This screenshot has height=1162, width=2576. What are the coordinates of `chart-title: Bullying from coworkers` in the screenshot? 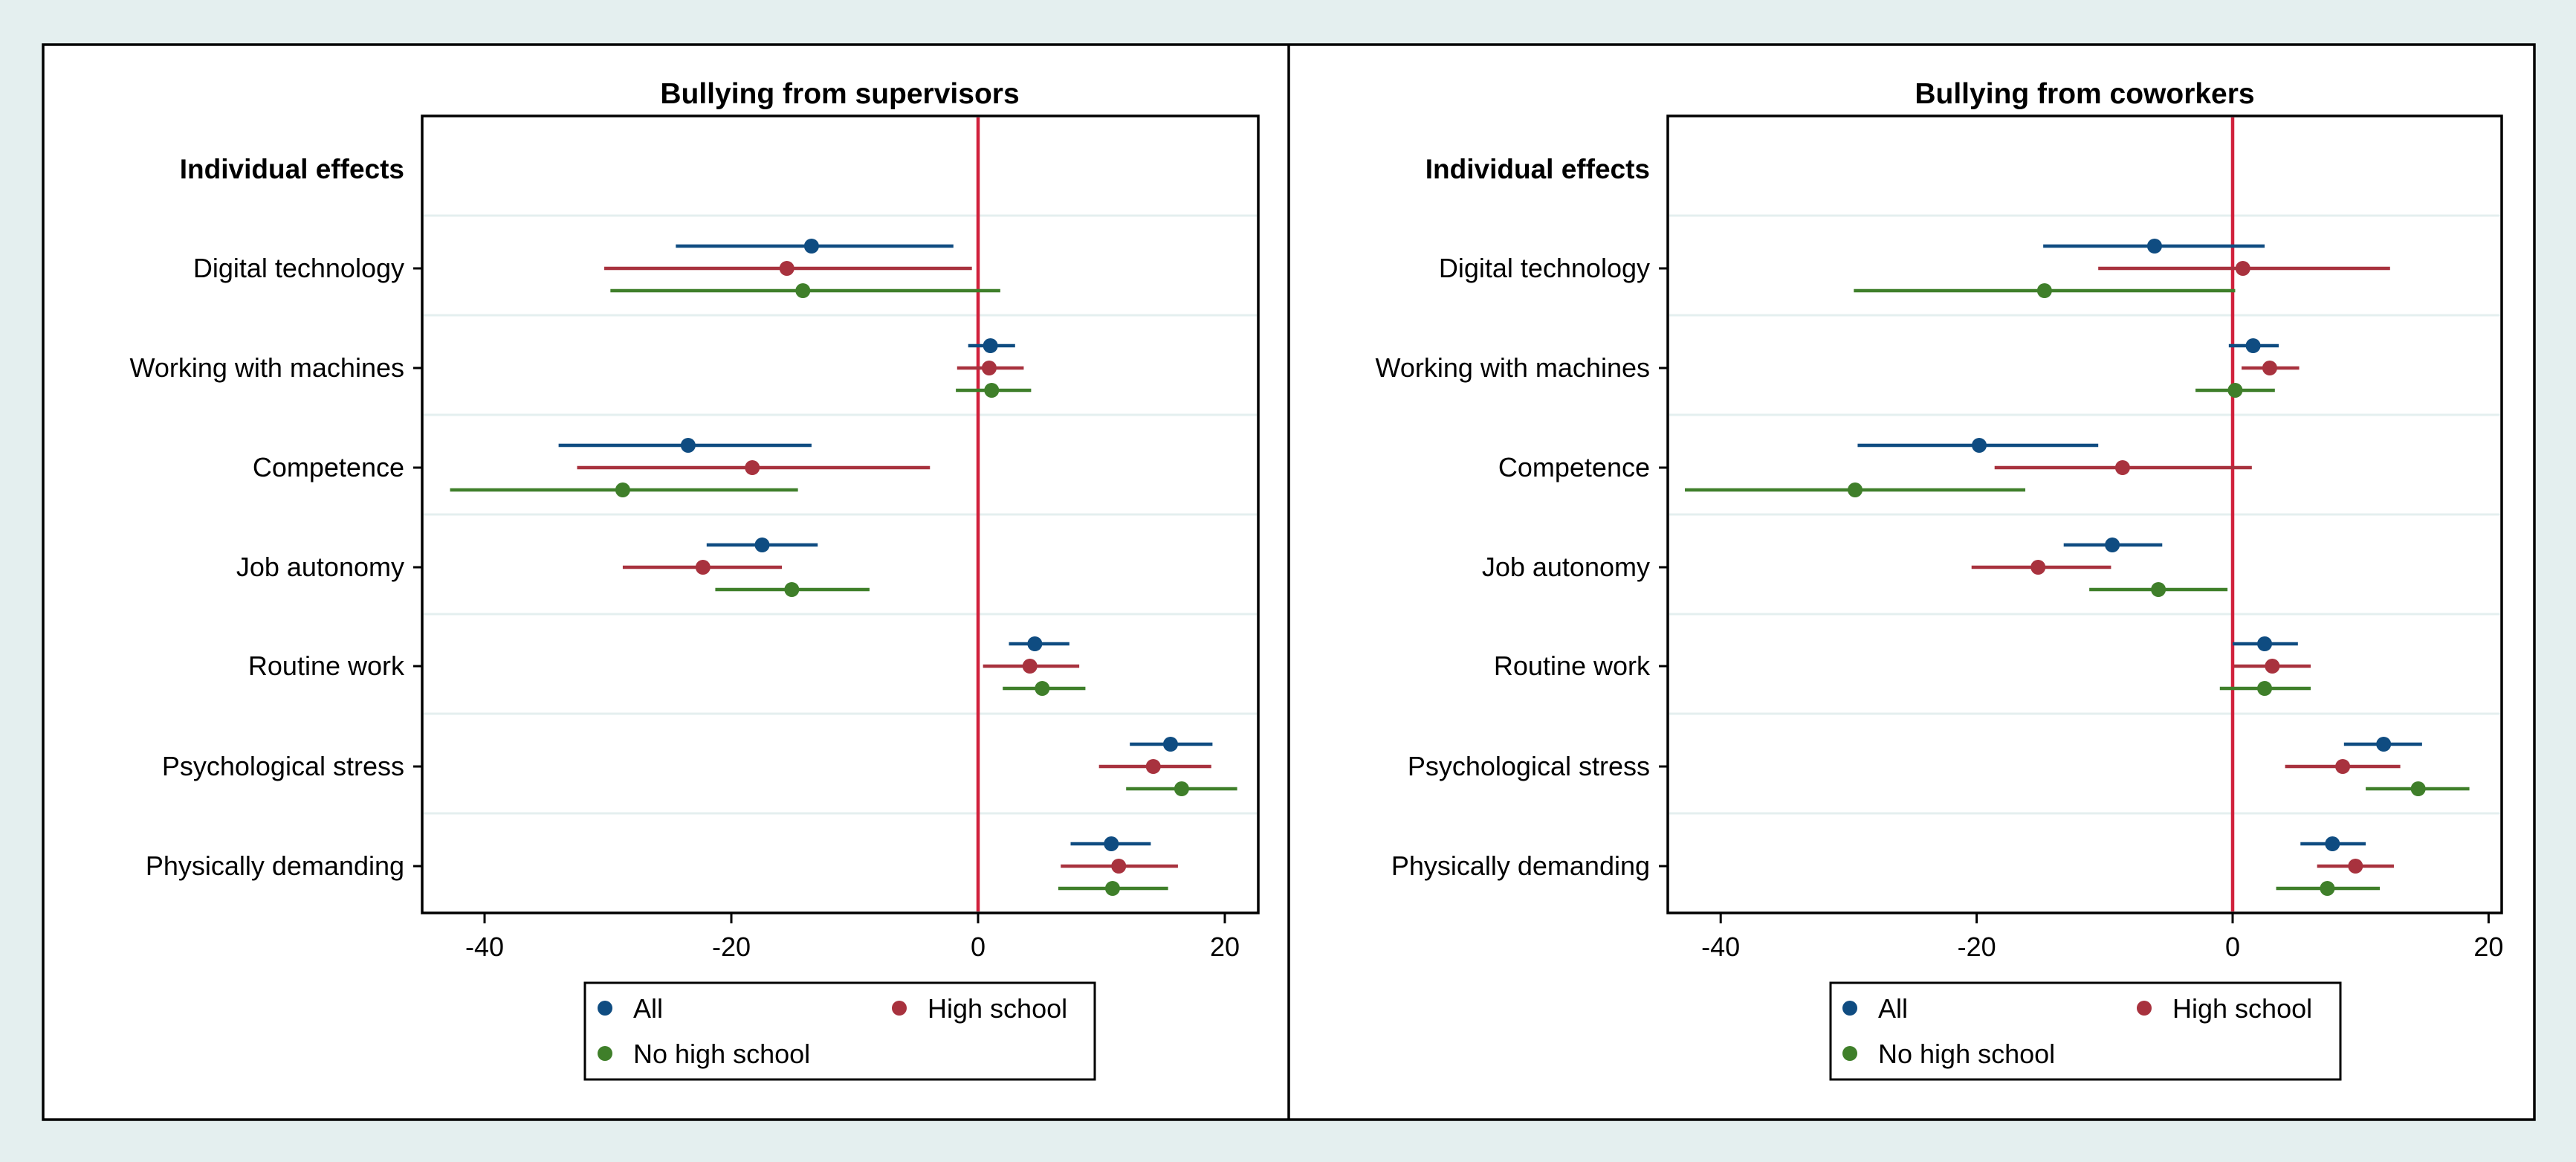 It's located at (2084, 94).